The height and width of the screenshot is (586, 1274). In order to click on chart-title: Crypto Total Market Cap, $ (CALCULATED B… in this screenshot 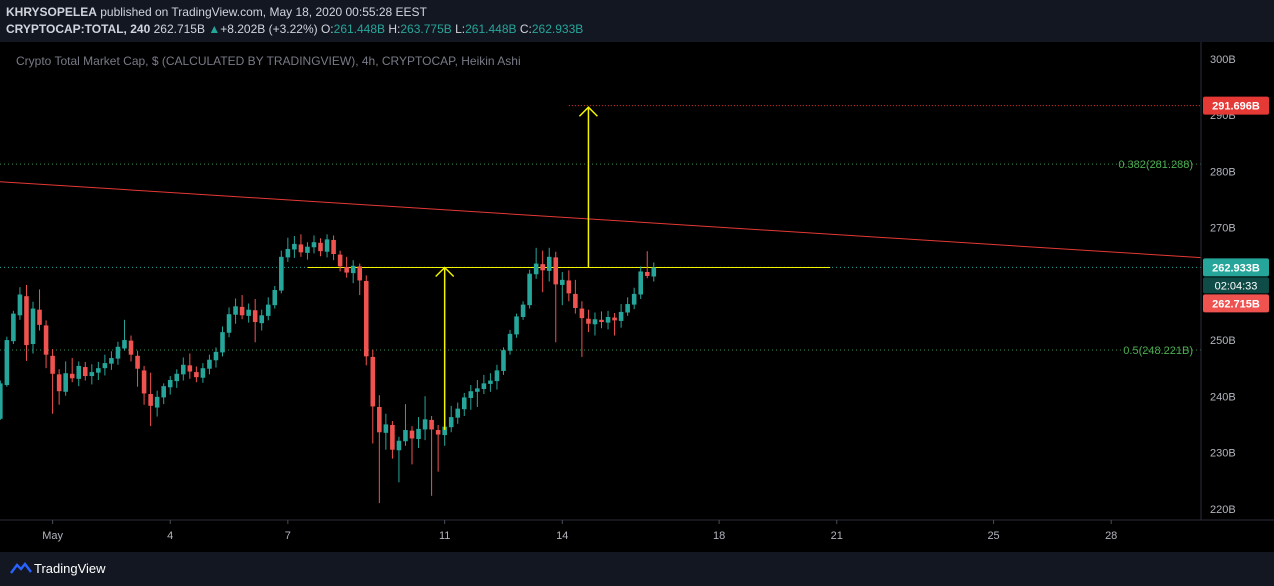, I will do `click(268, 61)`.